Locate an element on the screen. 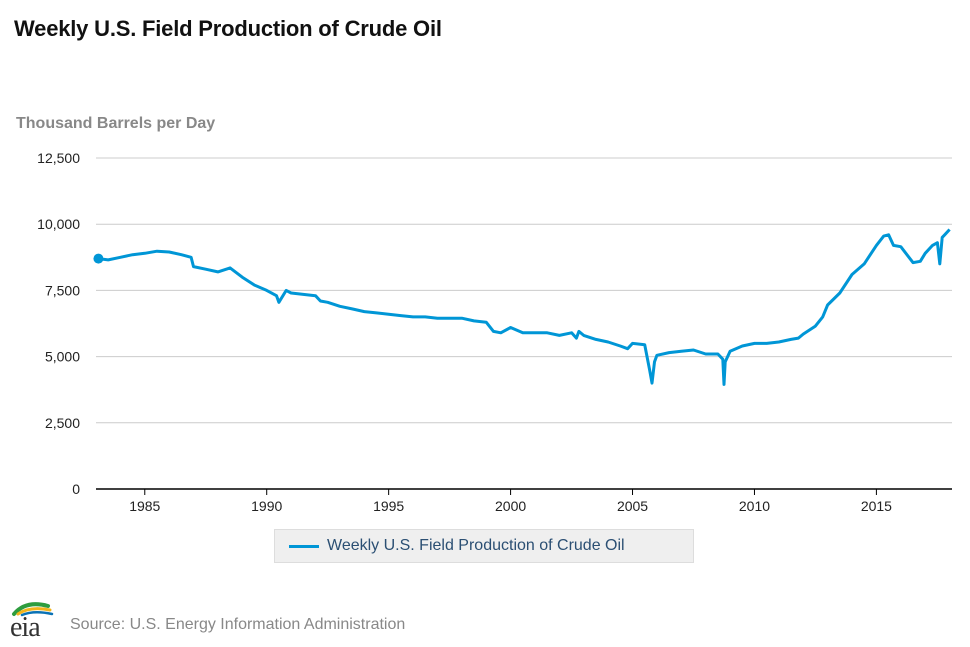 Image resolution: width=970 pixels, height=647 pixels. eia-logo-text: eia is located at coordinates (25, 627).